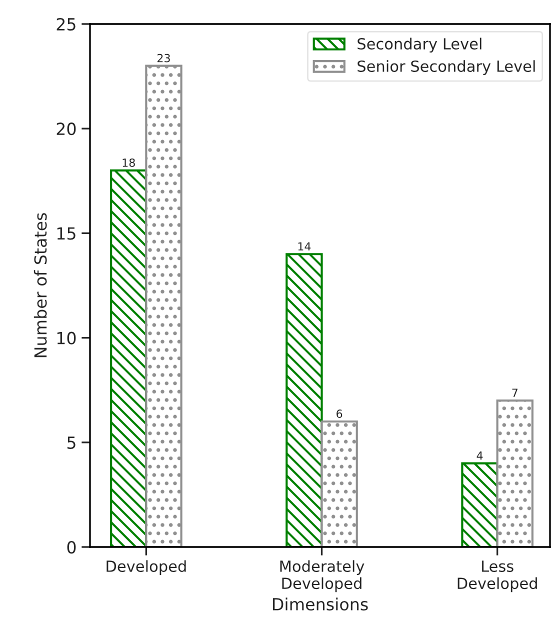  I want to click on data-label: 23, so click(163, 58).